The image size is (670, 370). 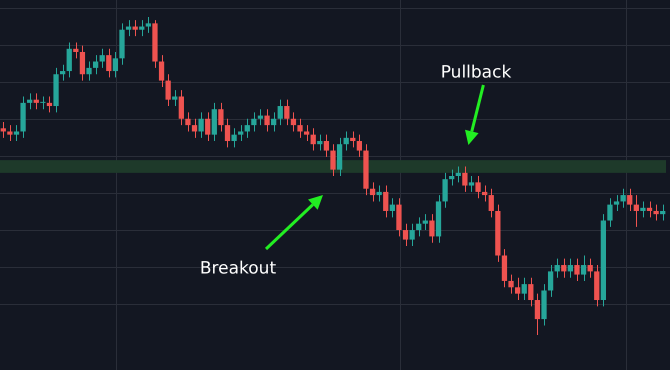 I want to click on annotation: Breakout, so click(x=238, y=268).